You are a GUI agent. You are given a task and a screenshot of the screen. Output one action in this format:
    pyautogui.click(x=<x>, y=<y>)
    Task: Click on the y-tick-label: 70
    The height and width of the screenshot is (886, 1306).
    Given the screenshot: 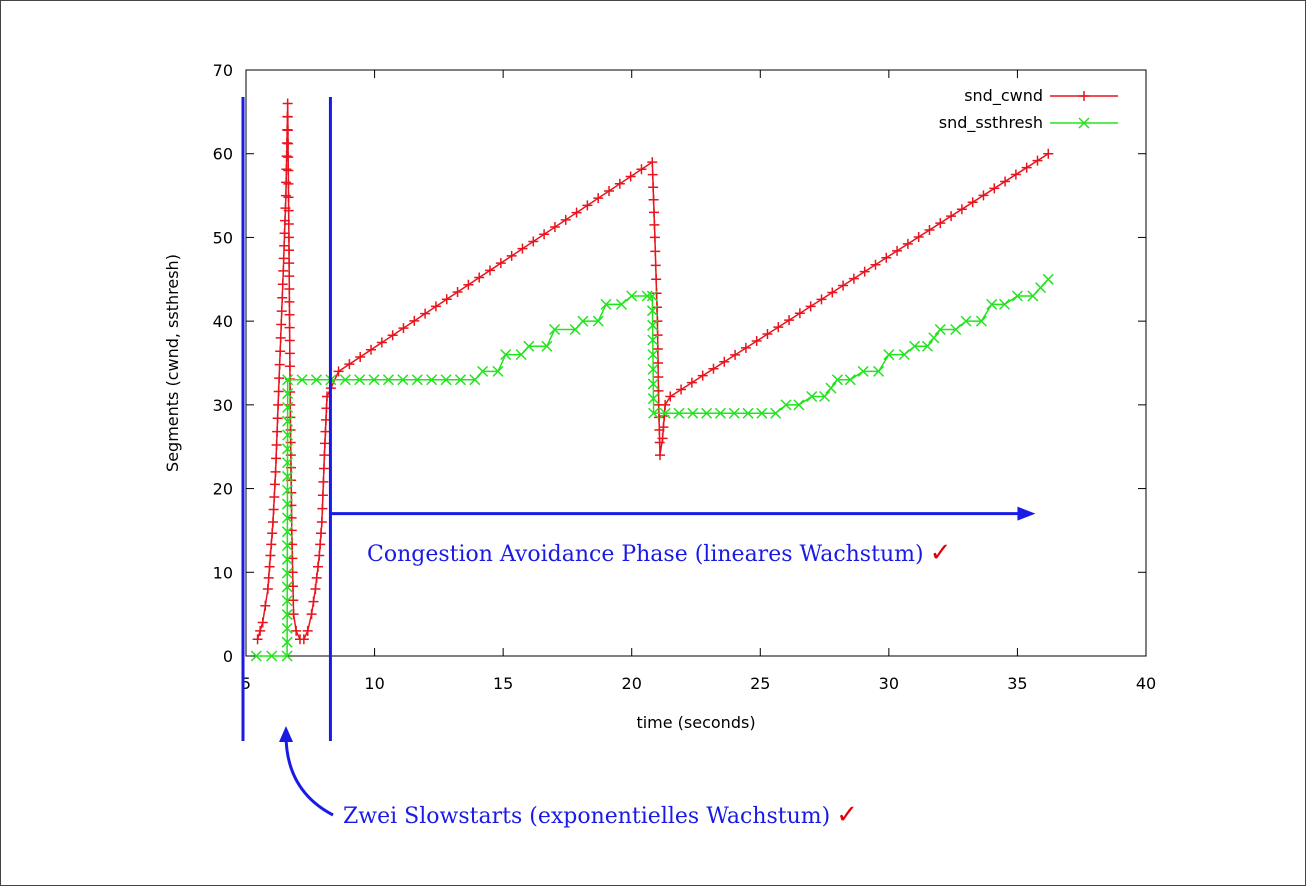 What is the action you would take?
    pyautogui.click(x=223, y=70)
    